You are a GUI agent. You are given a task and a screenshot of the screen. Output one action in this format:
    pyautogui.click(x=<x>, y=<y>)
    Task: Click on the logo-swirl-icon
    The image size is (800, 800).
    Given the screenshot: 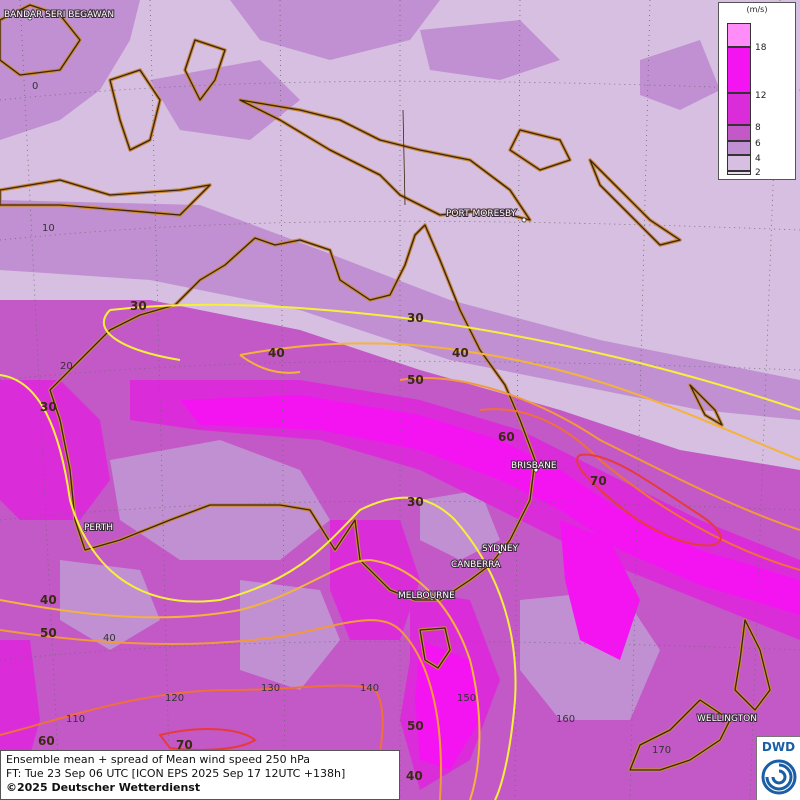 What is the action you would take?
    pyautogui.click(x=779, y=777)
    